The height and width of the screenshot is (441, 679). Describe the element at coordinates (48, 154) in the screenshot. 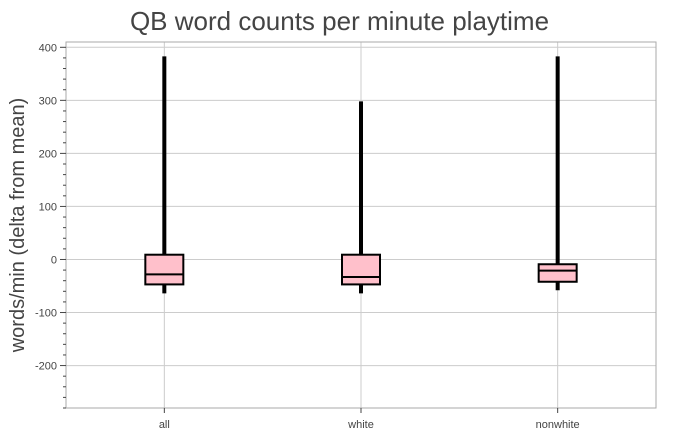

I see `y-tick-label: 200` at that location.